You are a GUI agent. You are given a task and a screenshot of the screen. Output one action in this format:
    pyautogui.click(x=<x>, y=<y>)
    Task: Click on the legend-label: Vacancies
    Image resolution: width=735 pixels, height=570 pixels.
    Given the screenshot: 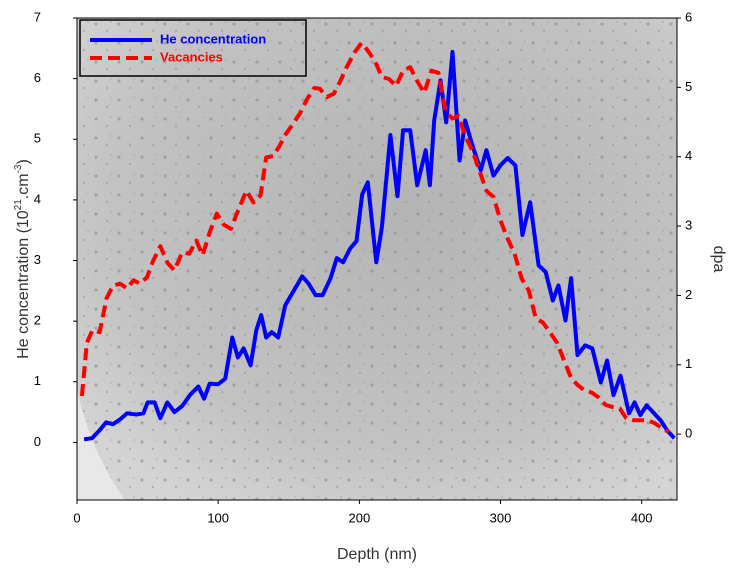 What is the action you would take?
    pyautogui.click(x=191, y=56)
    